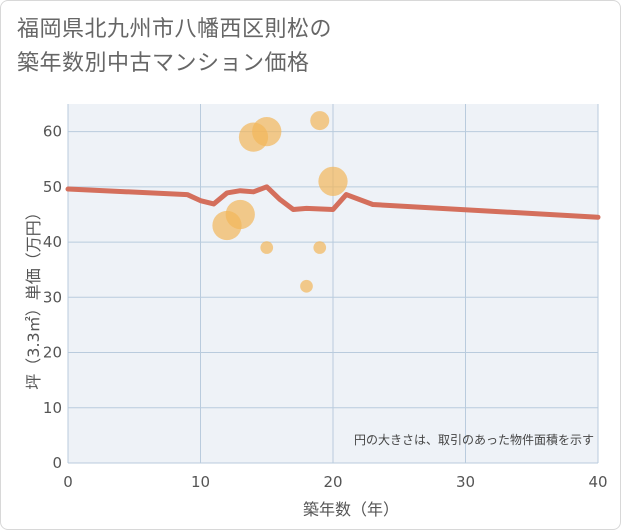 Image resolution: width=621 pixels, height=530 pixels. I want to click on size-note: 円の大きさは、取引のあった物件面積を示す, so click(474, 439).